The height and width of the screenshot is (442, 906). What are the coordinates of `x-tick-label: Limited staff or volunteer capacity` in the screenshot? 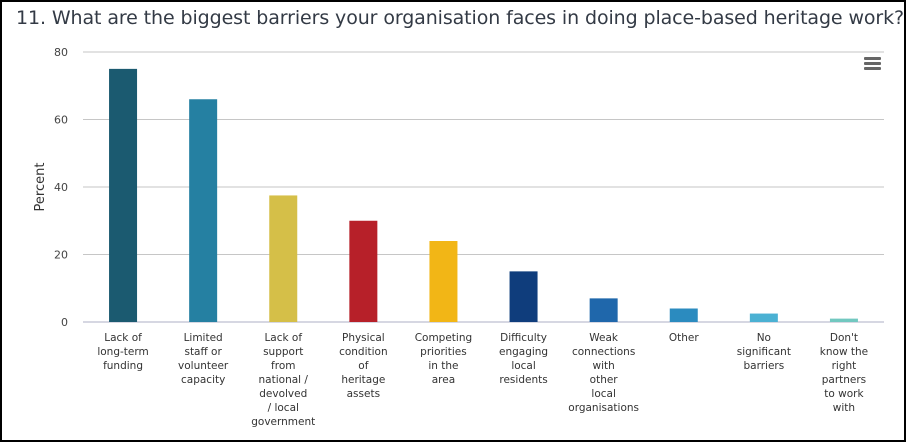 It's located at (203, 359).